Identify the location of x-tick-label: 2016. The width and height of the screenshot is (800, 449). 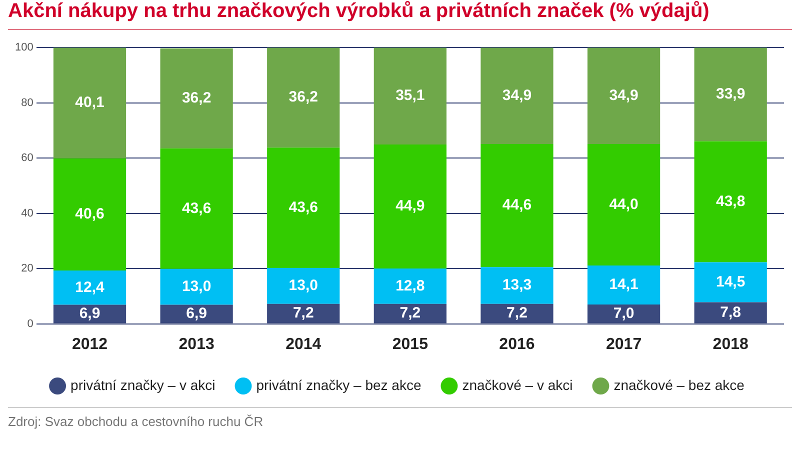
(517, 344).